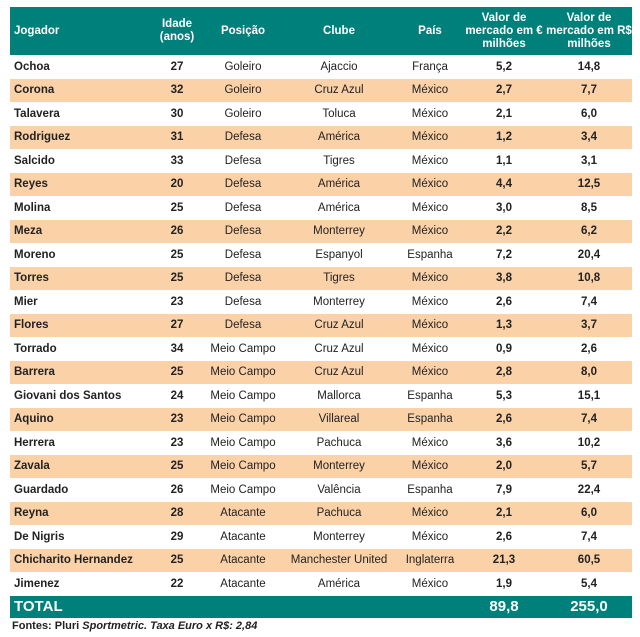  Describe the element at coordinates (79, 137) in the screenshot. I see `cell-player: Rodriguez` at that location.